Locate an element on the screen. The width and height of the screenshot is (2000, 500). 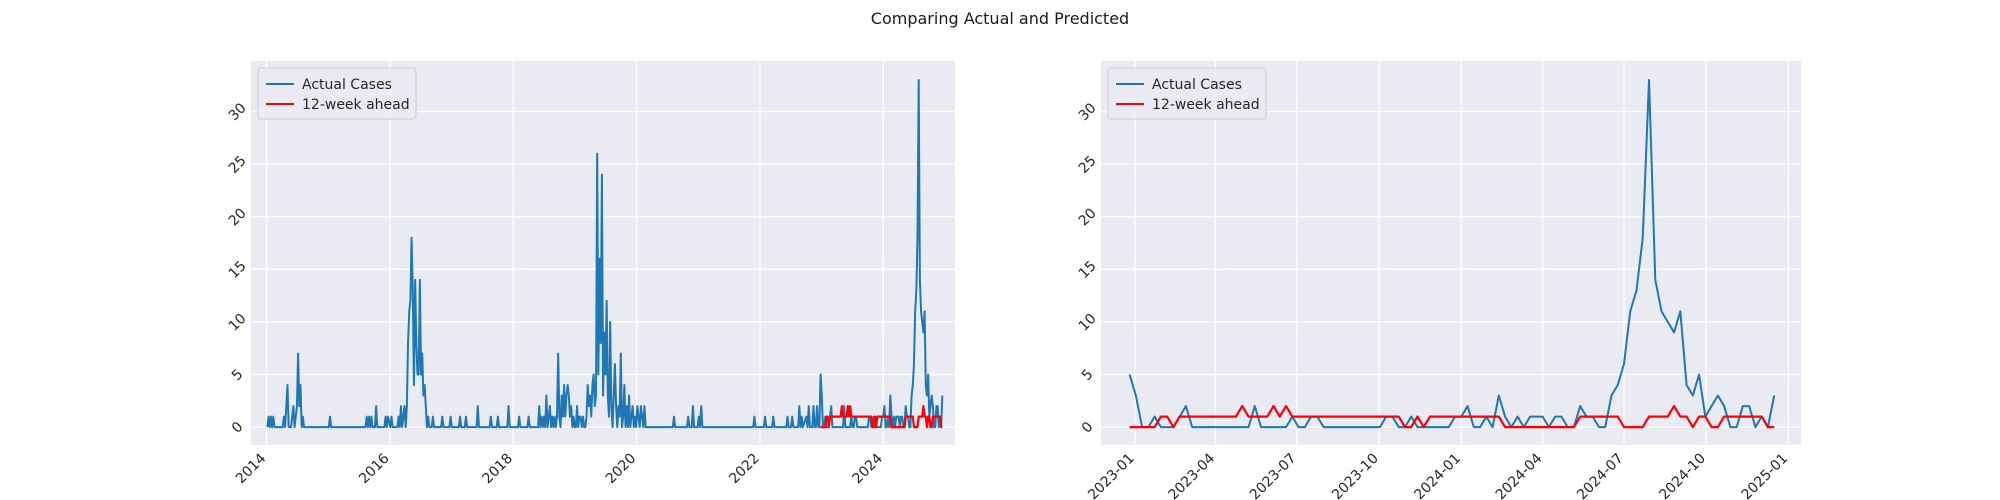
x-tick-label: 2020 is located at coordinates (621, 469).